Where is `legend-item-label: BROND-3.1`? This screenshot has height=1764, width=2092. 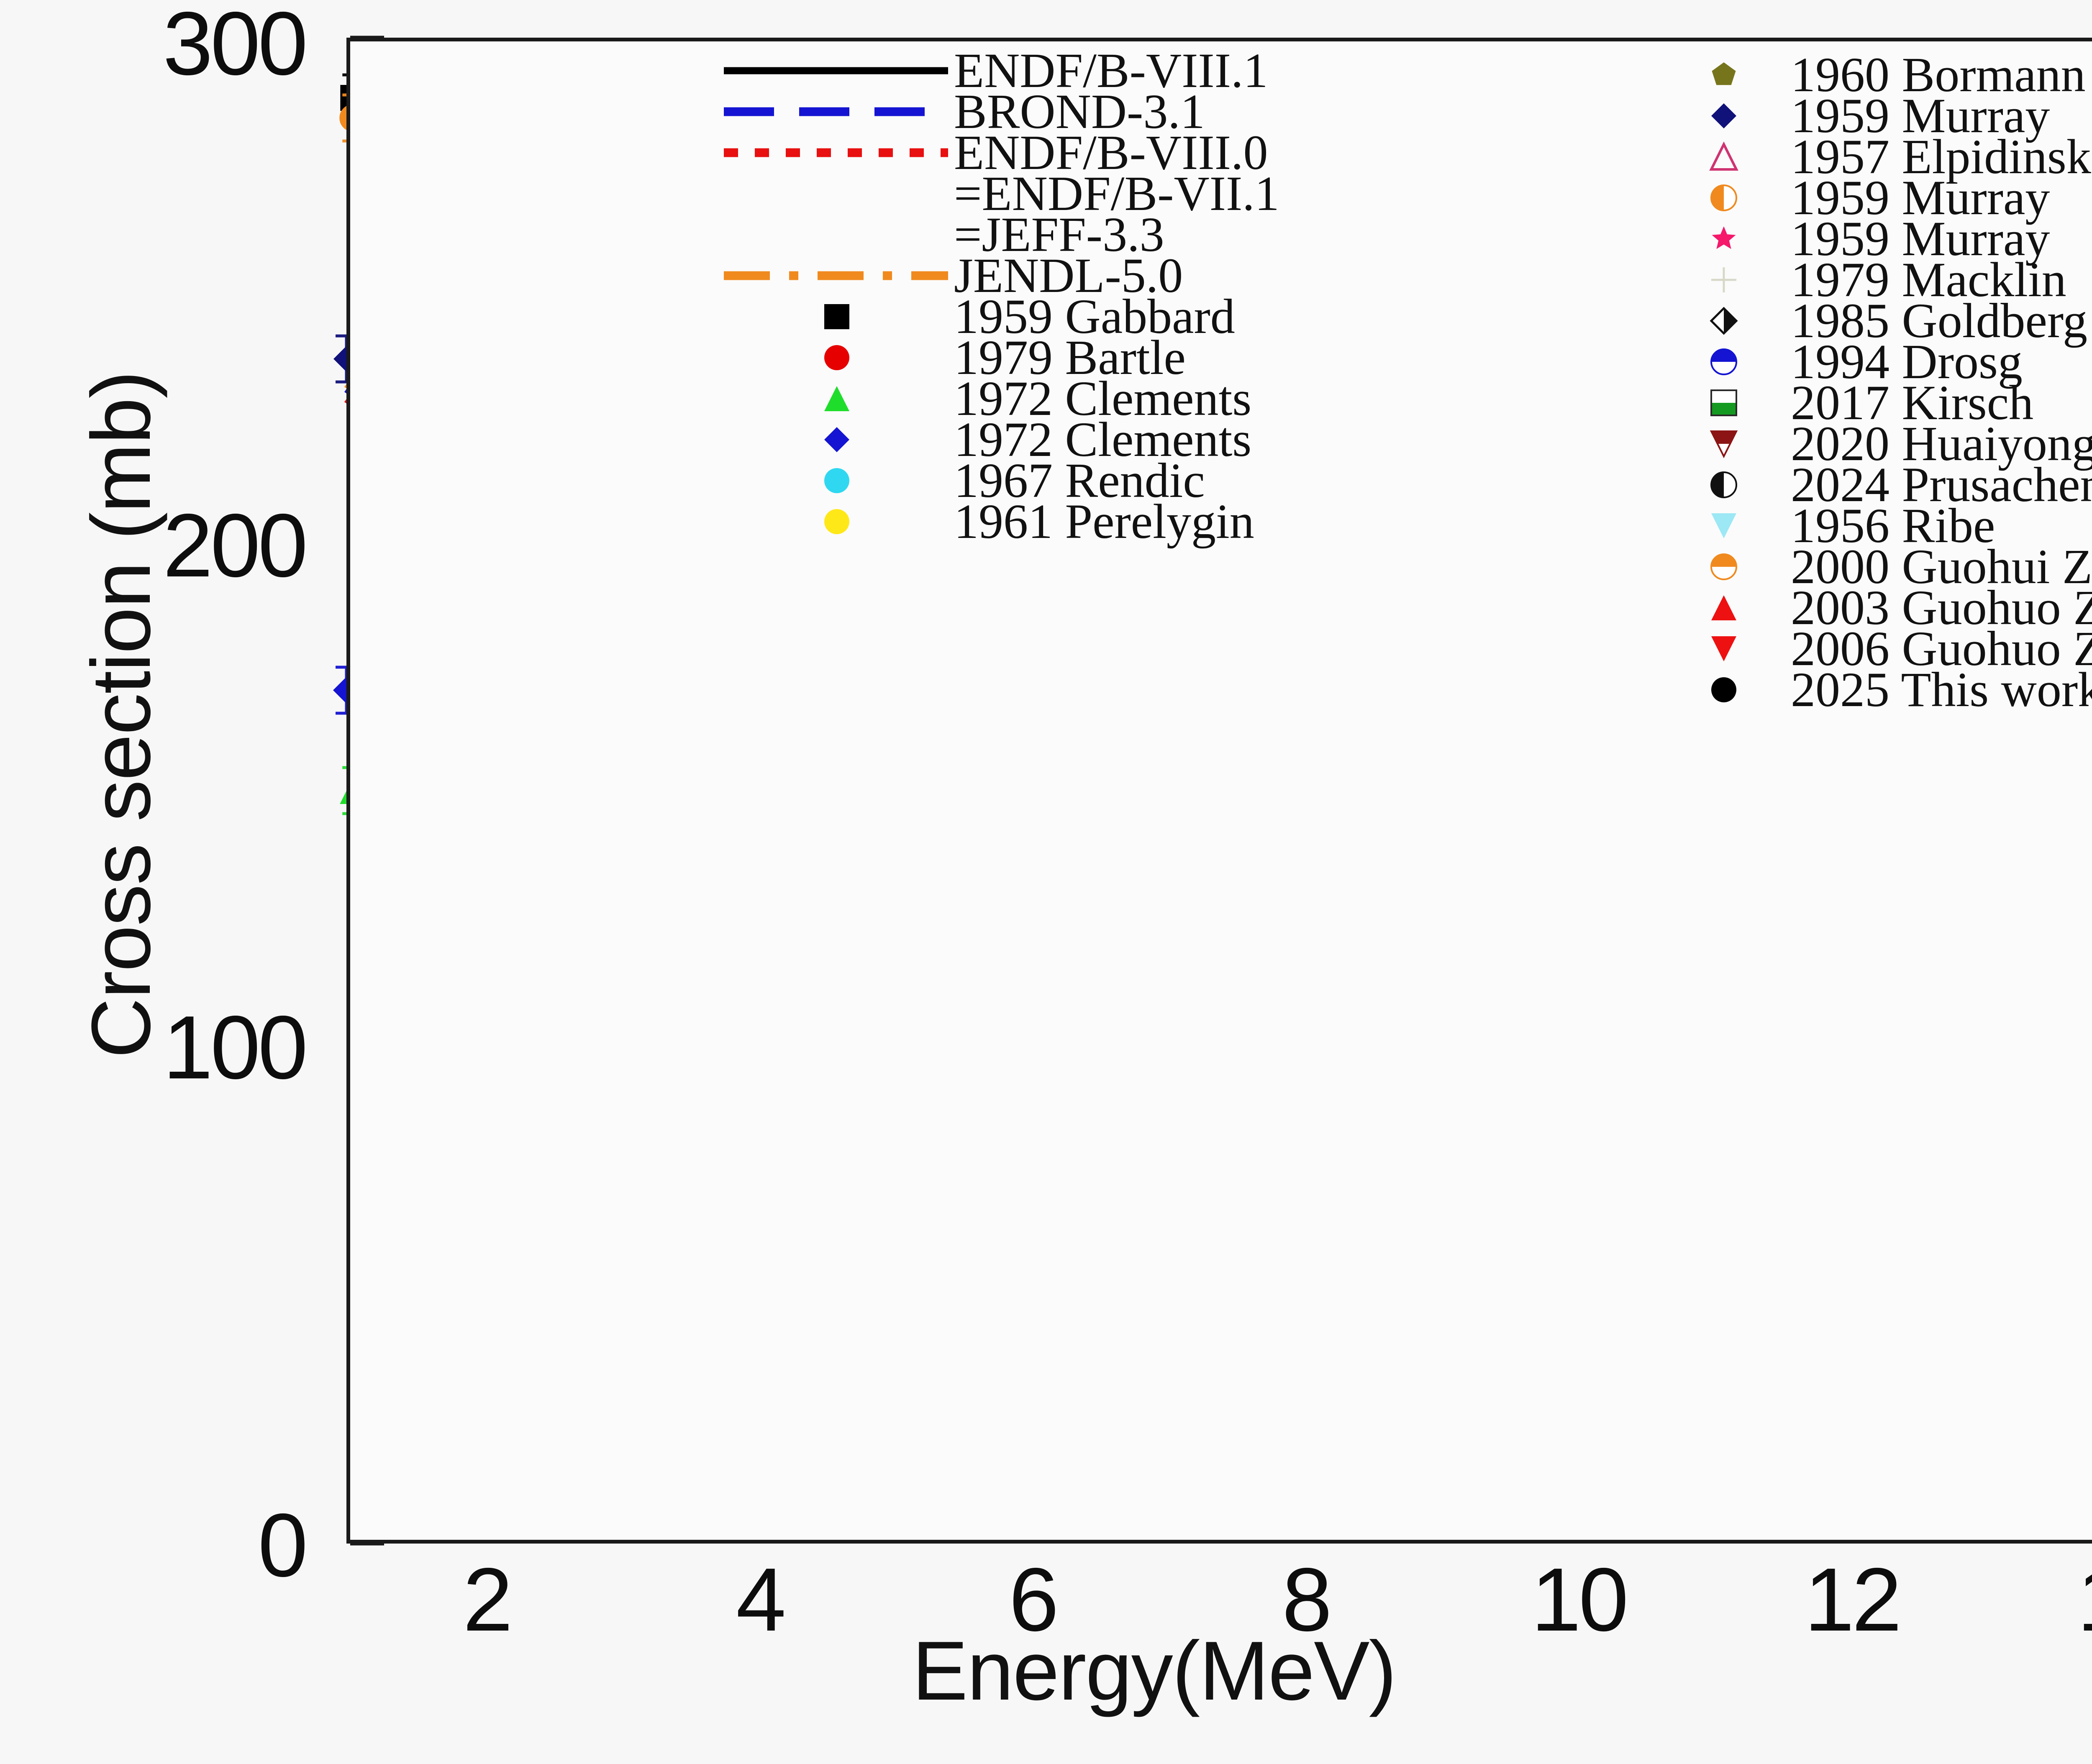
legend-item-label: BROND-3.1 is located at coordinates (1079, 111).